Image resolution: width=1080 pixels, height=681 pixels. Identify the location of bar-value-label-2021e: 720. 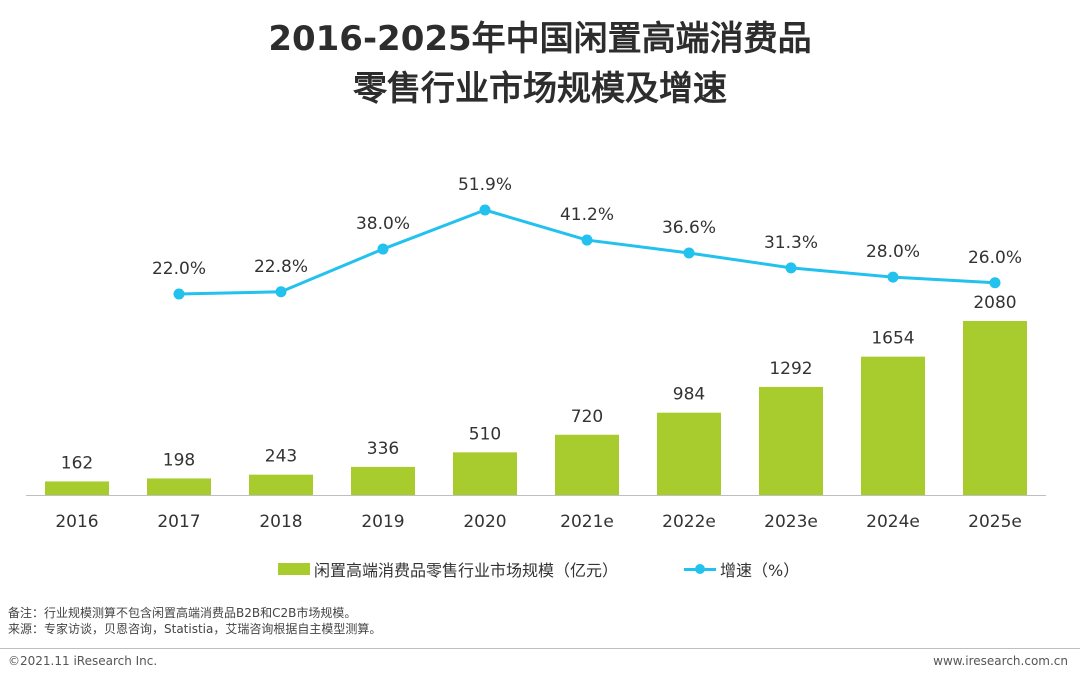
(587, 417).